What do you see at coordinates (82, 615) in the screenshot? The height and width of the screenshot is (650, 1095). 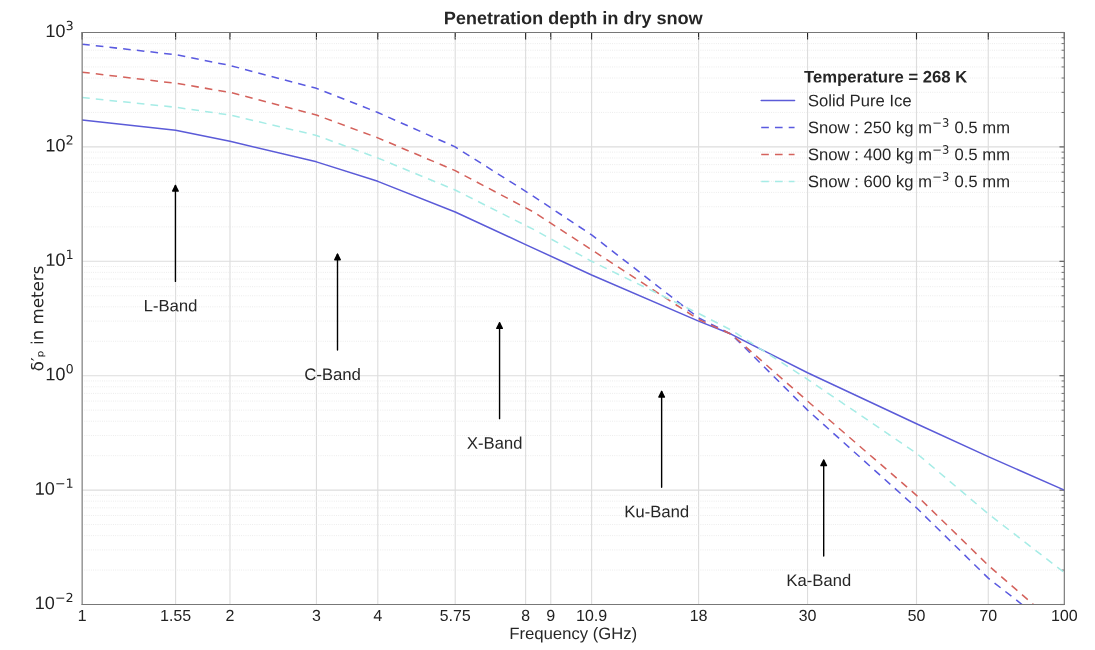 I see `x-tick-label: 1` at bounding box center [82, 615].